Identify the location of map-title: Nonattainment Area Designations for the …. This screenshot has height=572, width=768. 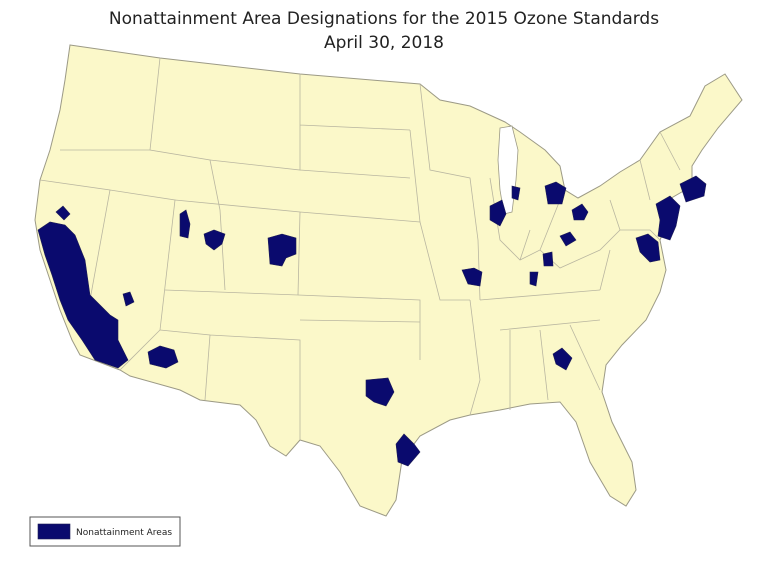
(384, 19).